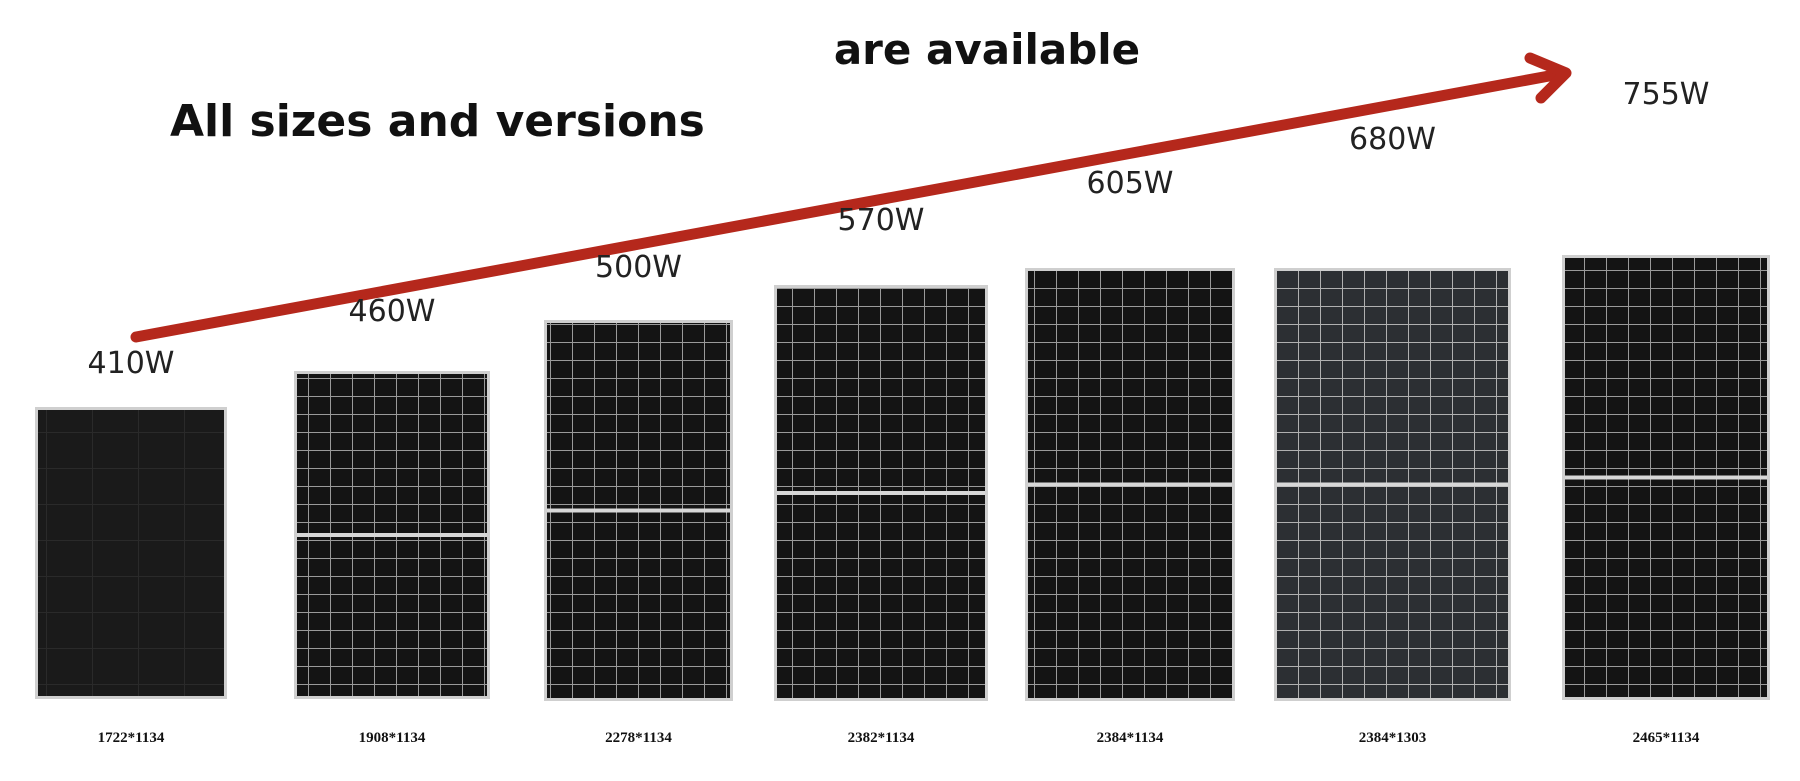 The width and height of the screenshot is (1800, 781). Describe the element at coordinates (638, 738) in the screenshot. I see `panel-size: 2278*1134` at that location.